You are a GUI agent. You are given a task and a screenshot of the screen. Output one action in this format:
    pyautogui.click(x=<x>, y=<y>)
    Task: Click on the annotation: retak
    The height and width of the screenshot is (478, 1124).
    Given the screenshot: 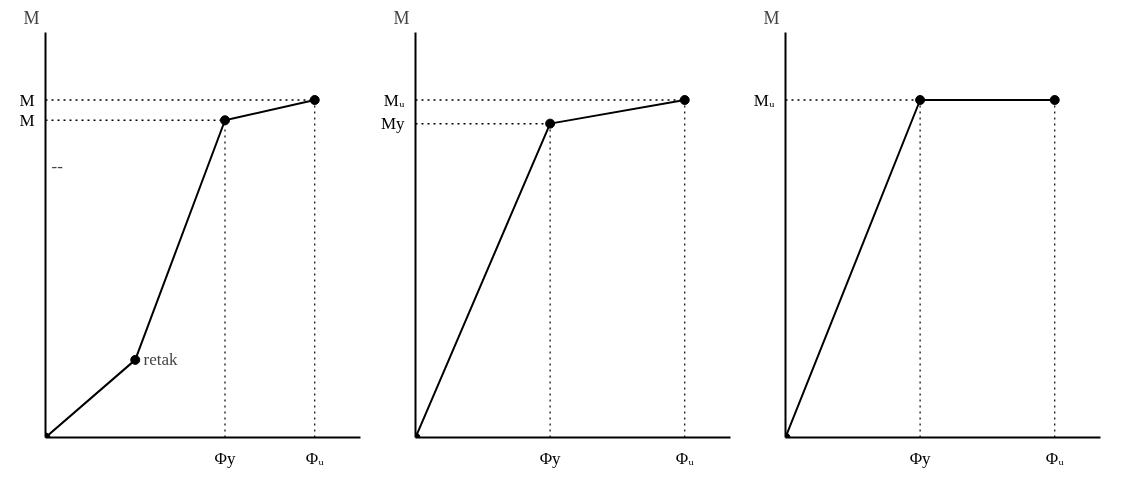 What is the action you would take?
    pyautogui.click(x=160, y=359)
    